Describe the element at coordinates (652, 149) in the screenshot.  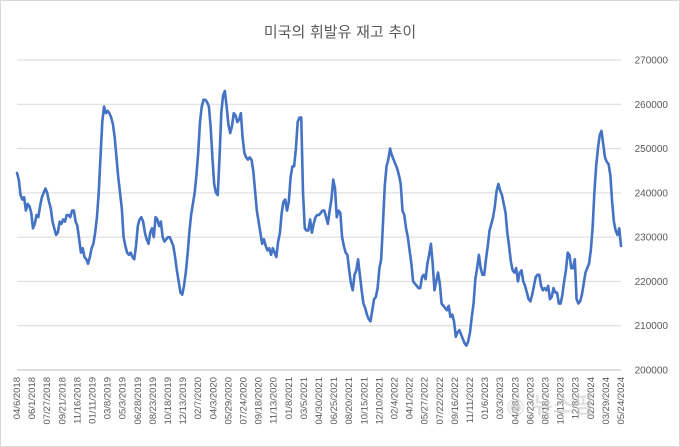
I see `y-tick-label: 250000` at that location.